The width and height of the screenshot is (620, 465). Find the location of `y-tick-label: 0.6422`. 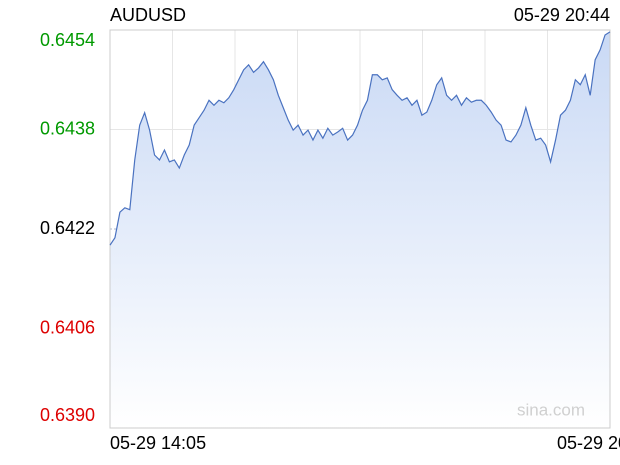

y-tick-label: 0.6422 is located at coordinates (67, 228).